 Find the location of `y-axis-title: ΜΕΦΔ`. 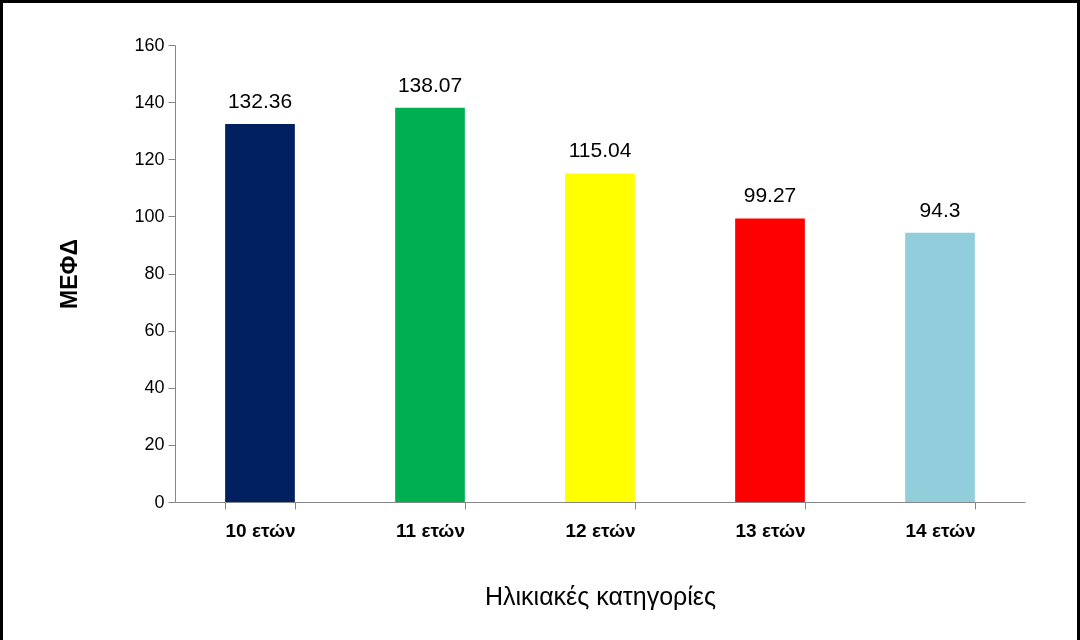

y-axis-title: ΜΕΦΔ is located at coordinates (69, 274).